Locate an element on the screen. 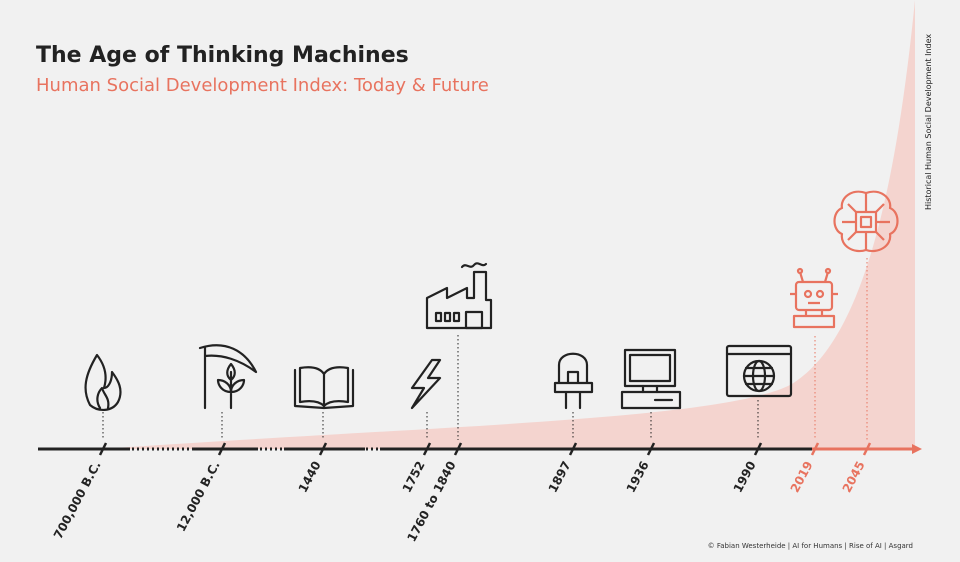 This screenshot has width=960, height=562. ai-brain-icon is located at coordinates (866, 221).